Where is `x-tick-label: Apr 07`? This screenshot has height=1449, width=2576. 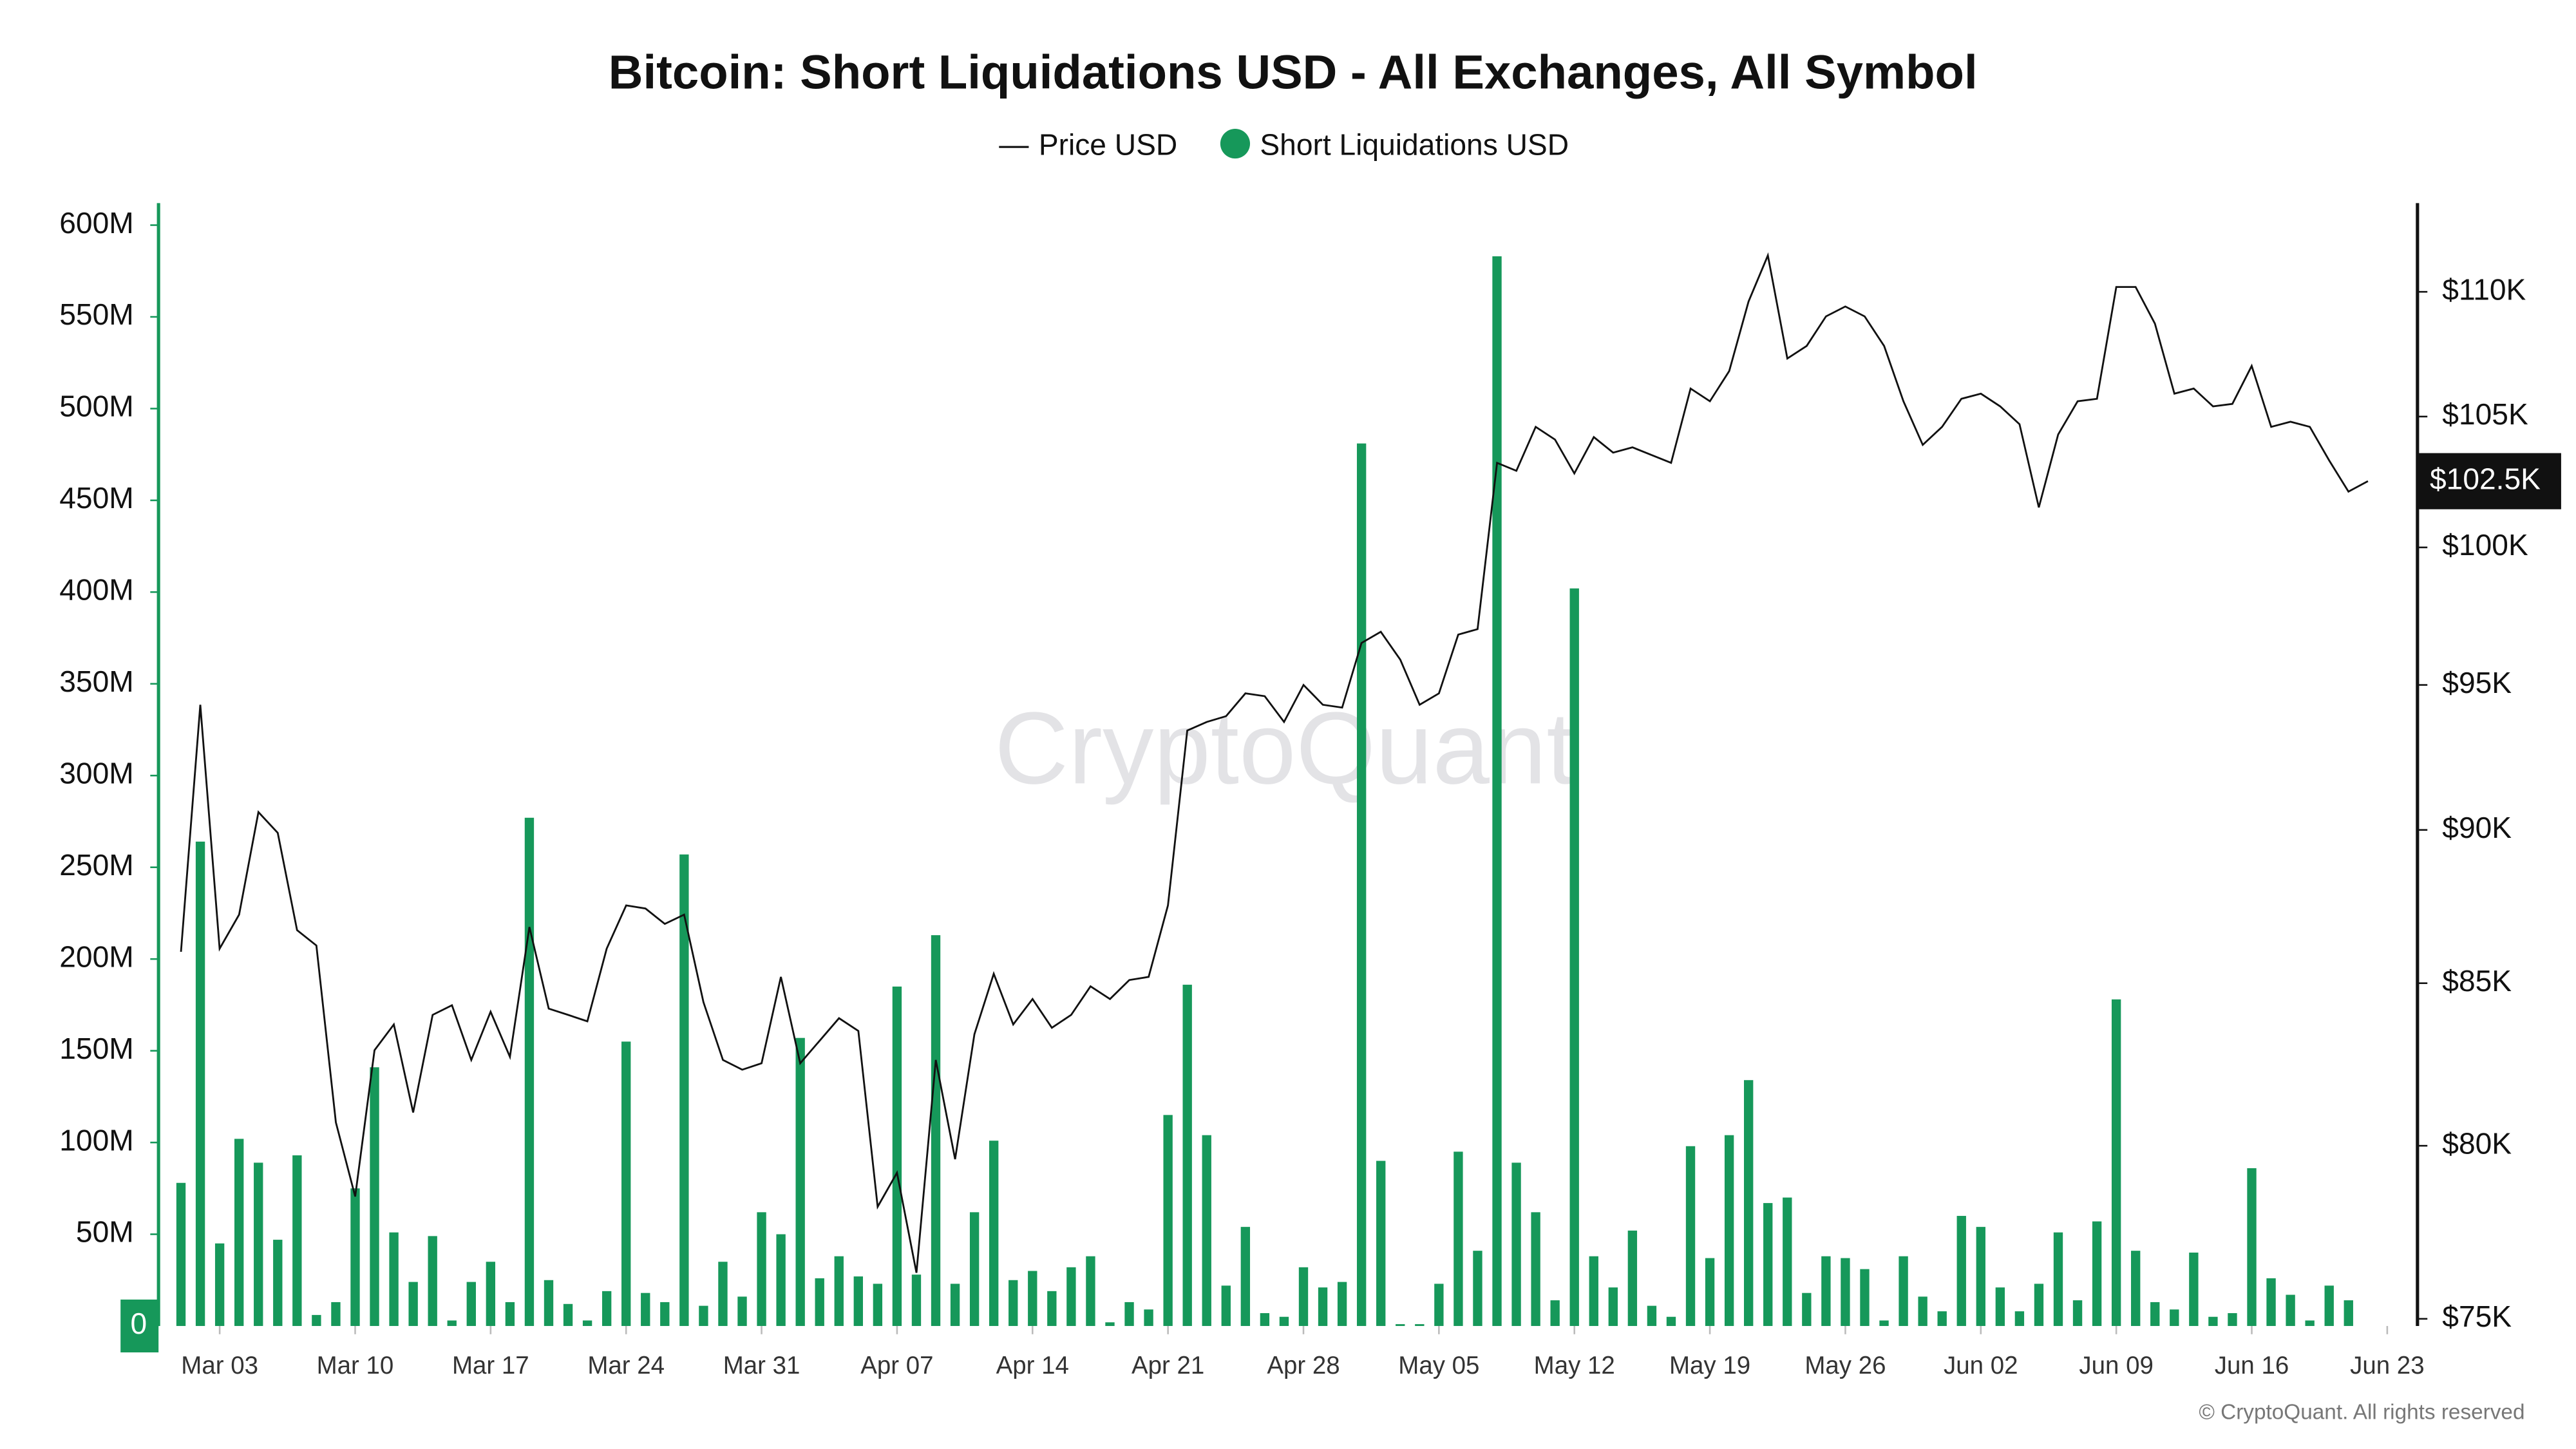 x-tick-label: Apr 07 is located at coordinates (897, 1366).